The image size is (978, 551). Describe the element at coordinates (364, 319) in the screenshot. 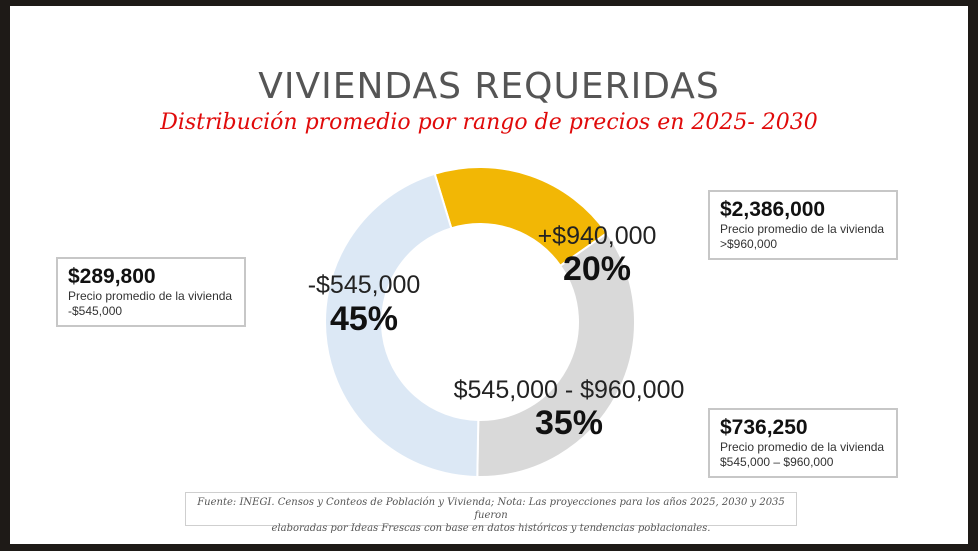

I see `slice-percent-label-2: 45%` at that location.